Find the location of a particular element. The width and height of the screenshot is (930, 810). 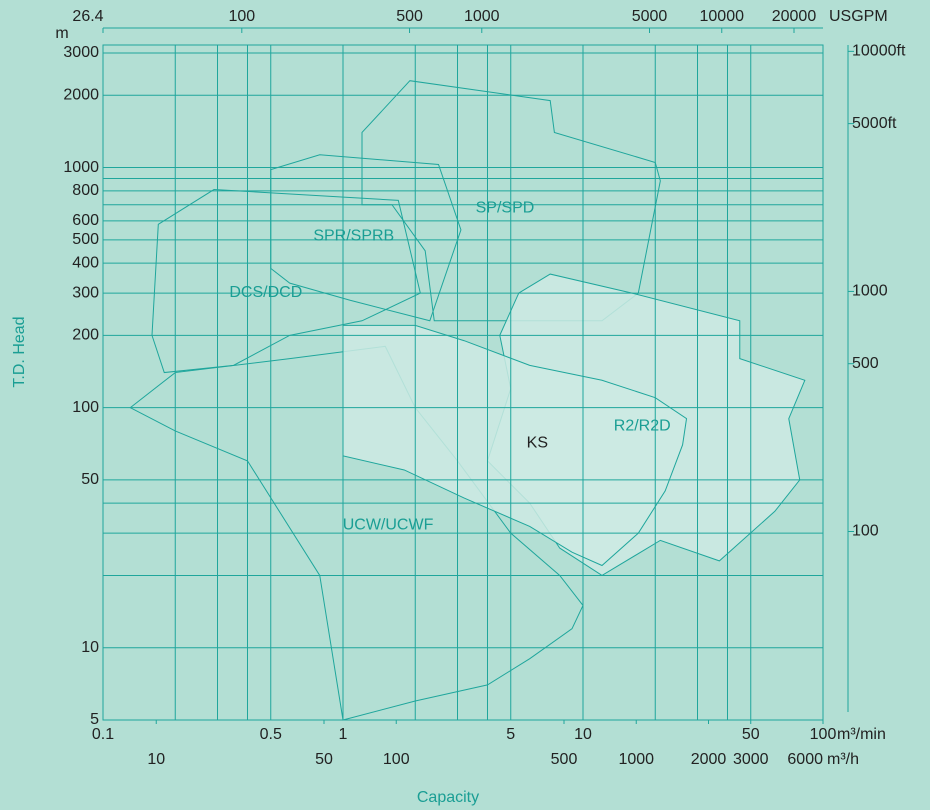

x3-tick-label: 1000 is located at coordinates (482, 16).